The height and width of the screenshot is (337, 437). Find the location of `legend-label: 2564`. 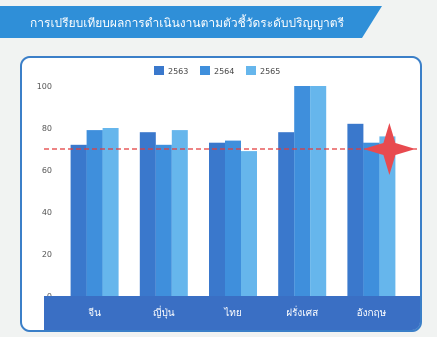

legend-label: 2564 is located at coordinates (224, 71).